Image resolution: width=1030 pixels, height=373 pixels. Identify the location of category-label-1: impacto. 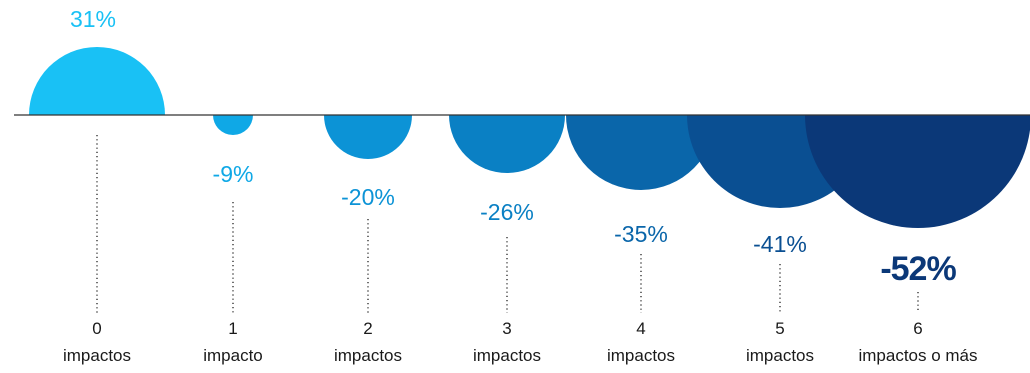
(233, 355).